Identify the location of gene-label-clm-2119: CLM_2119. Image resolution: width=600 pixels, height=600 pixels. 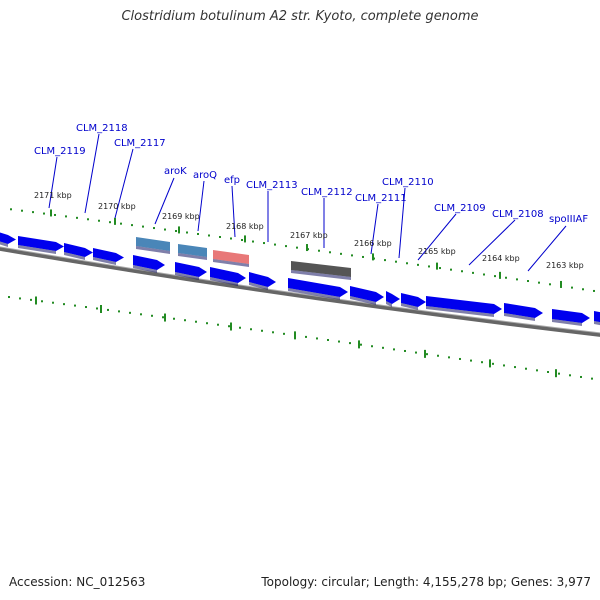
(60, 151).